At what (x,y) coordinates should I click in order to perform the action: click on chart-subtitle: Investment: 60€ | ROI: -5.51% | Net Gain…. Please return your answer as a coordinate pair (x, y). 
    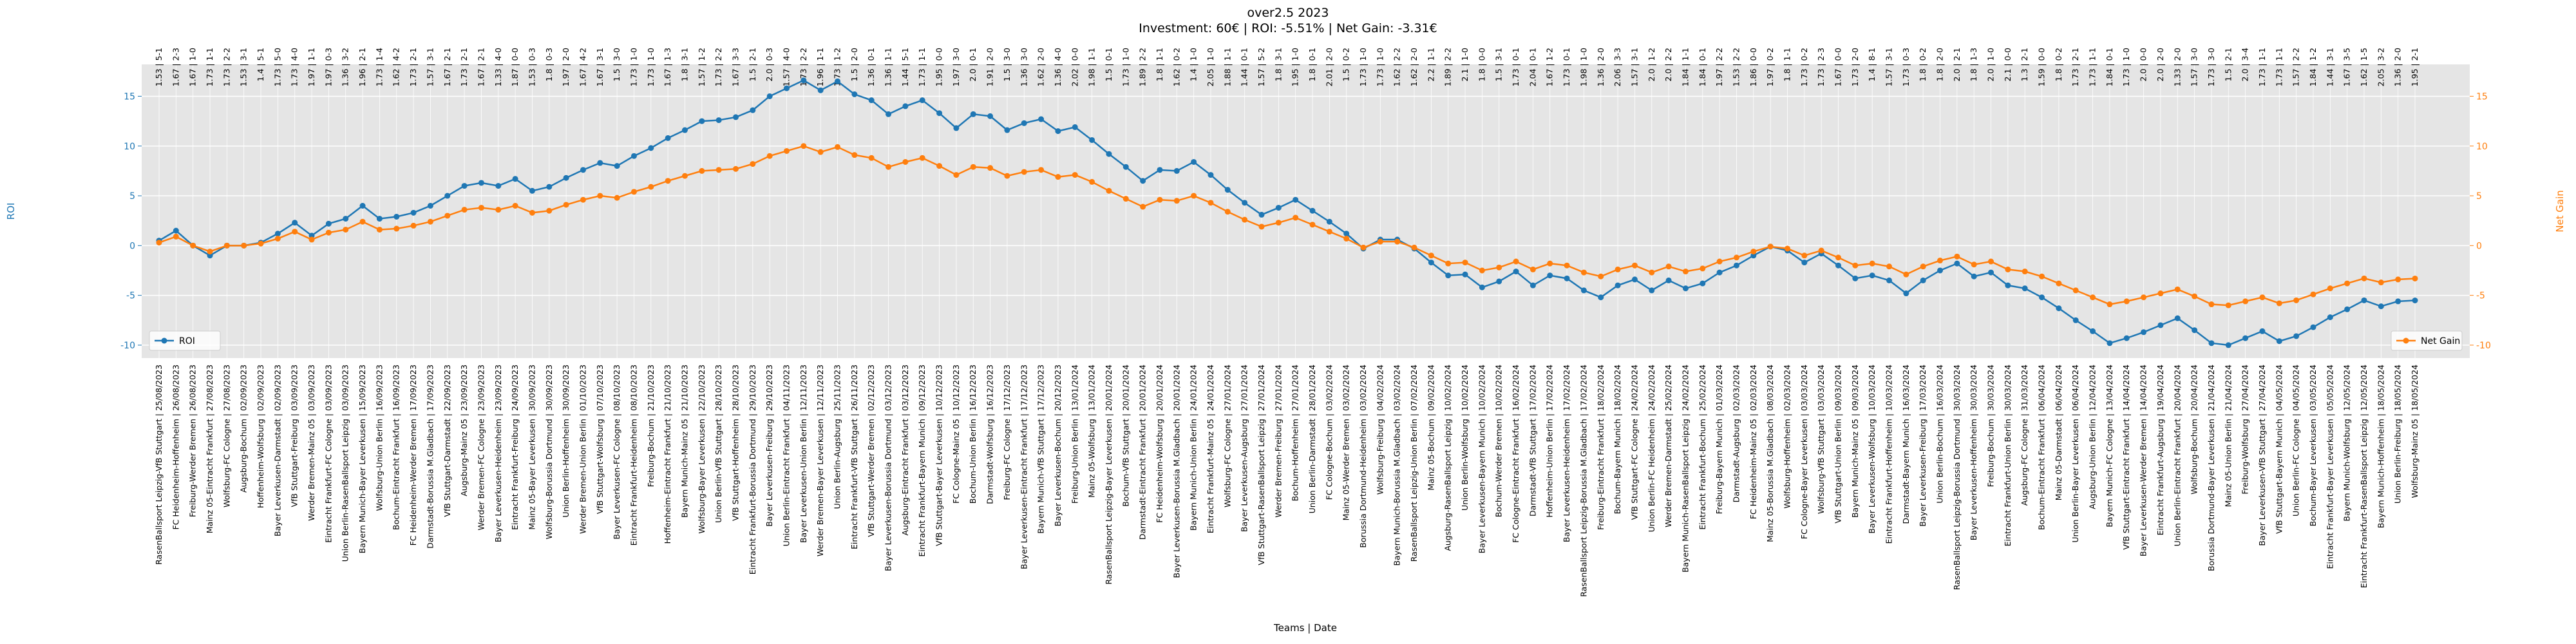
    Looking at the image, I should click on (1288, 28).